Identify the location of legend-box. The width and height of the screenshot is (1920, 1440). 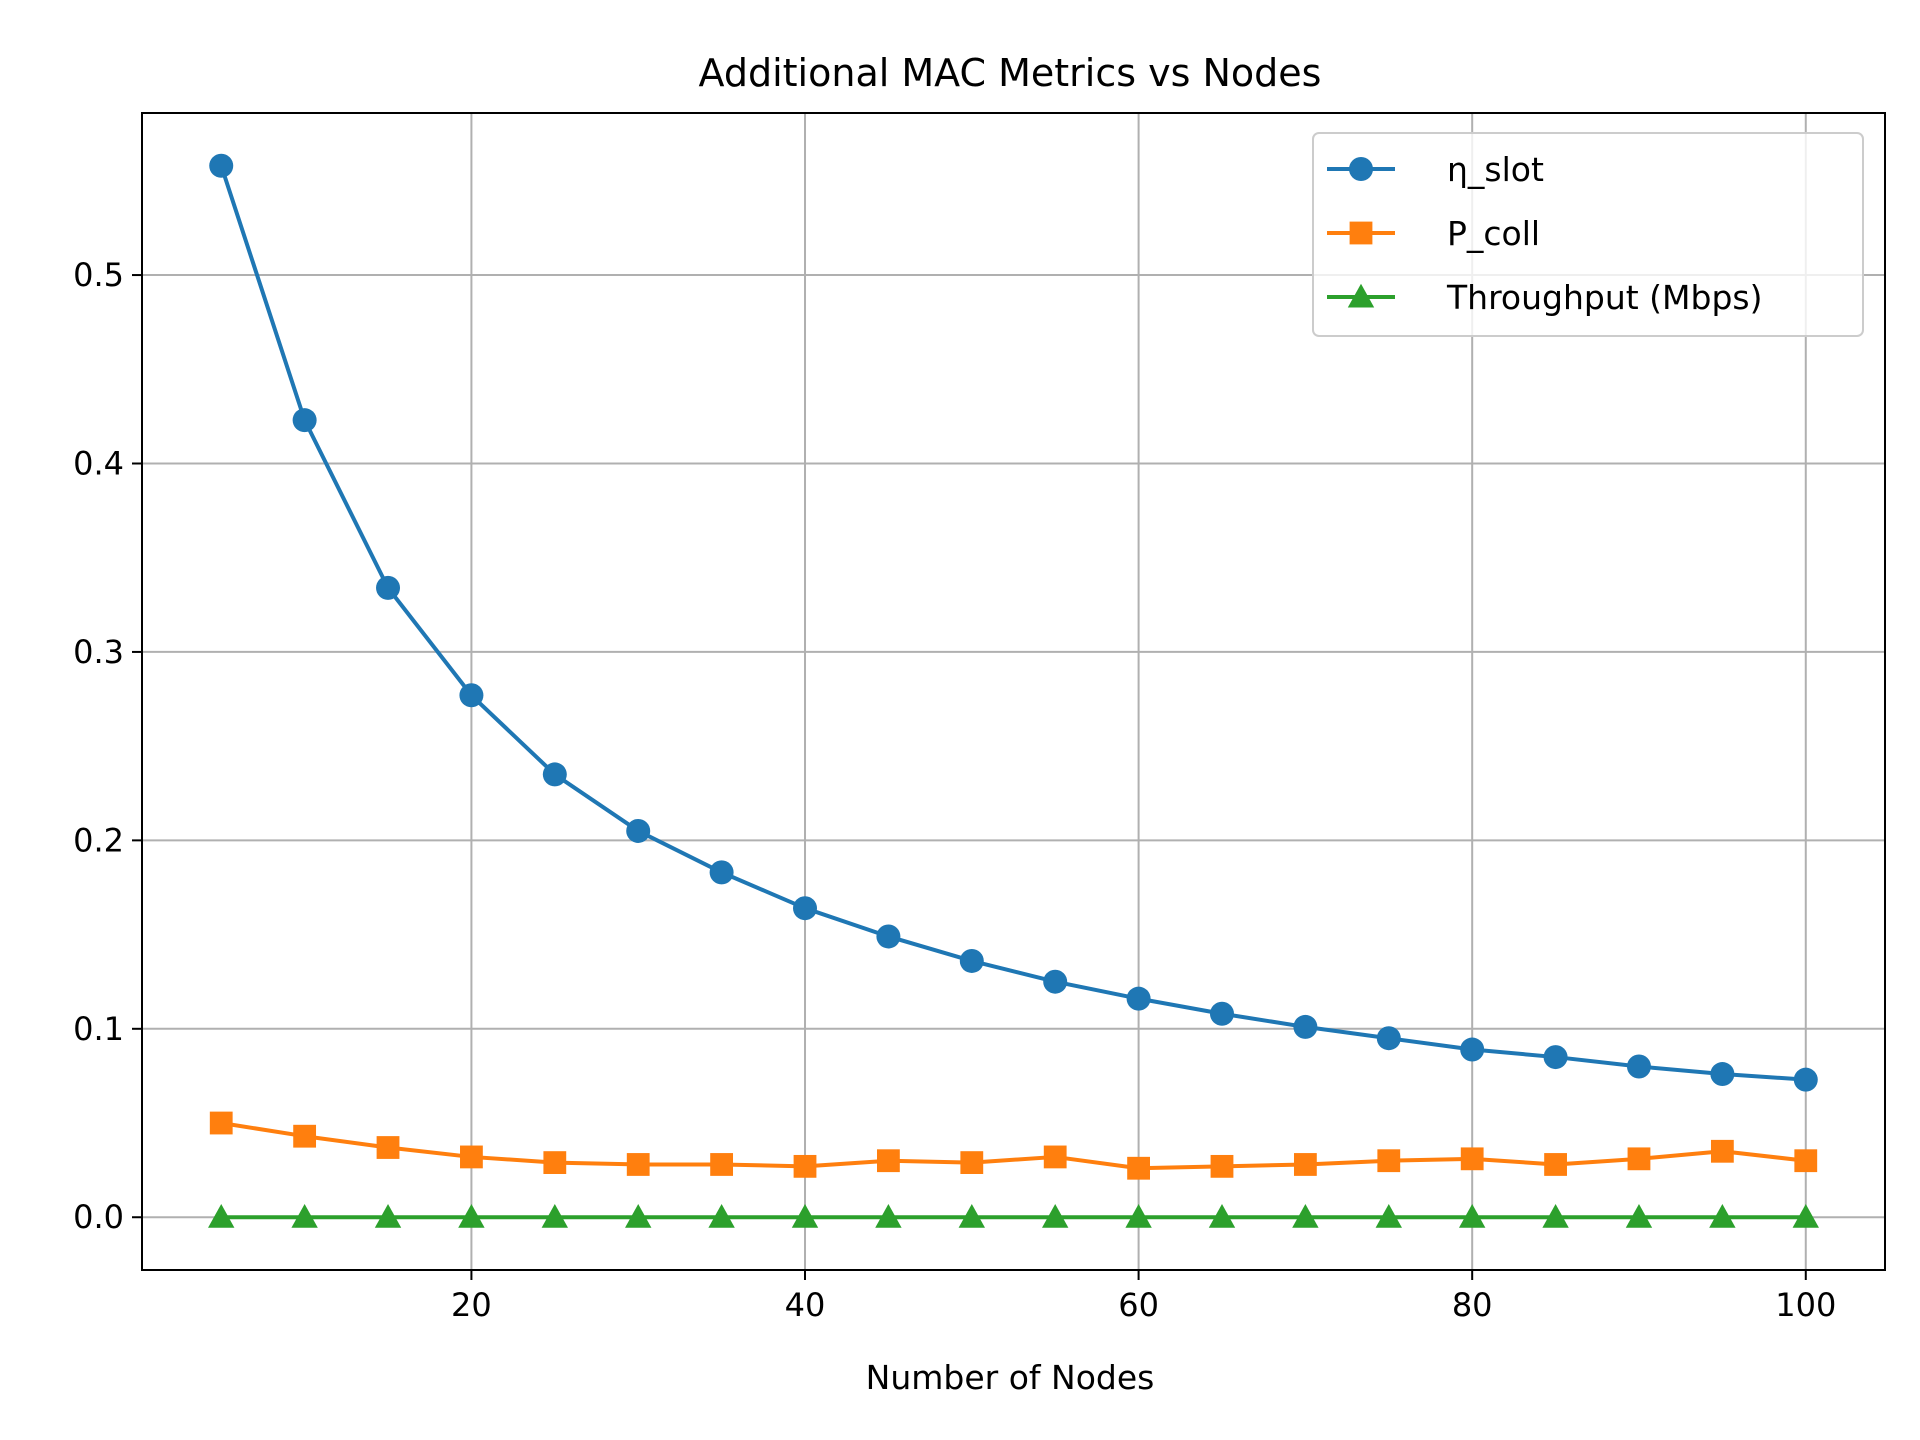
(1588, 234).